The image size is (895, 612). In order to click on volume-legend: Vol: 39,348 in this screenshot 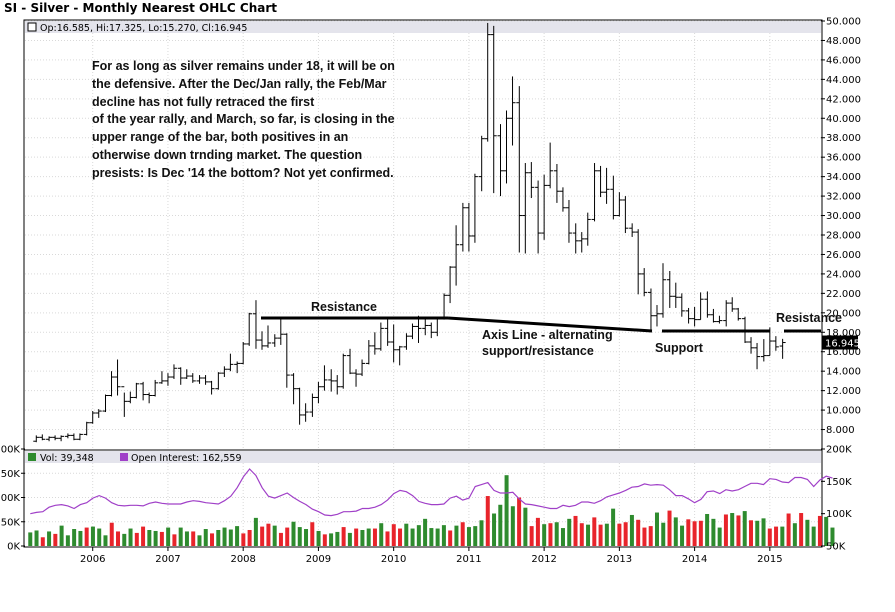, I will do `click(67, 458)`.